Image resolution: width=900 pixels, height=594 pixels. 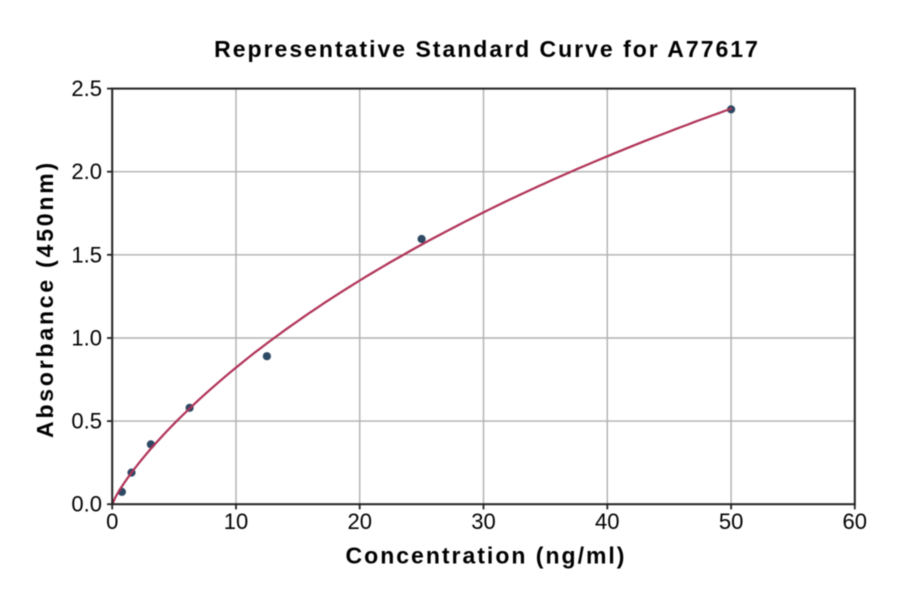 What do you see at coordinates (236, 521) in the screenshot?
I see `svg-text: 10` at bounding box center [236, 521].